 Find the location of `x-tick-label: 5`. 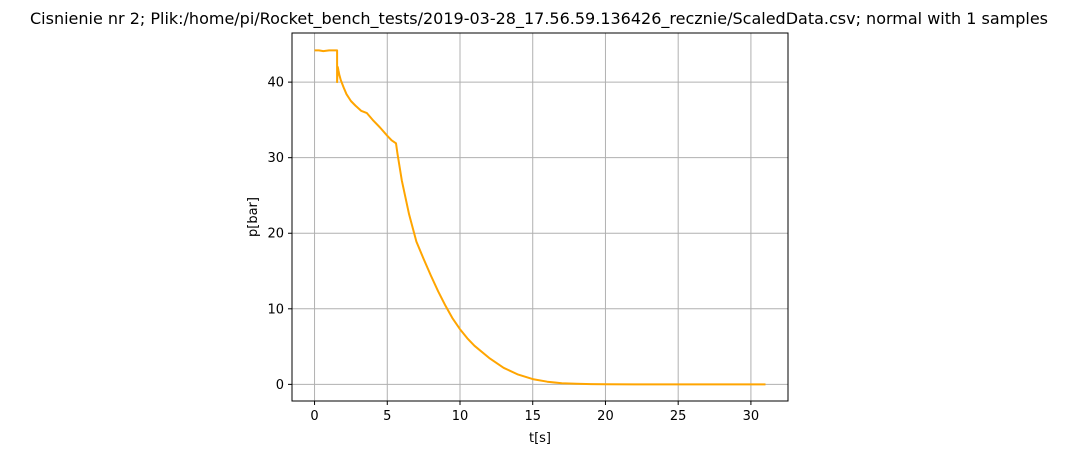

x-tick-label: 5 is located at coordinates (387, 416).